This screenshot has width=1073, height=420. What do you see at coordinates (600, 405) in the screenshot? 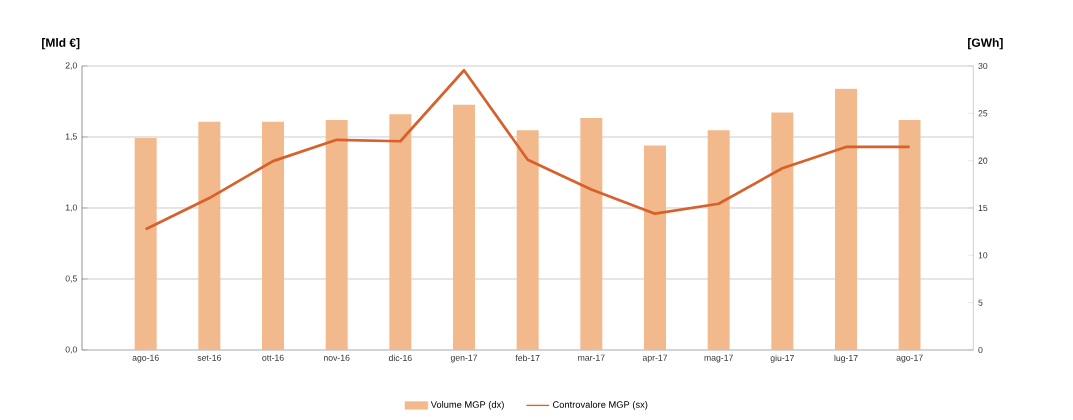
I see `legend-label: Controvalore MGP (sx)` at bounding box center [600, 405].